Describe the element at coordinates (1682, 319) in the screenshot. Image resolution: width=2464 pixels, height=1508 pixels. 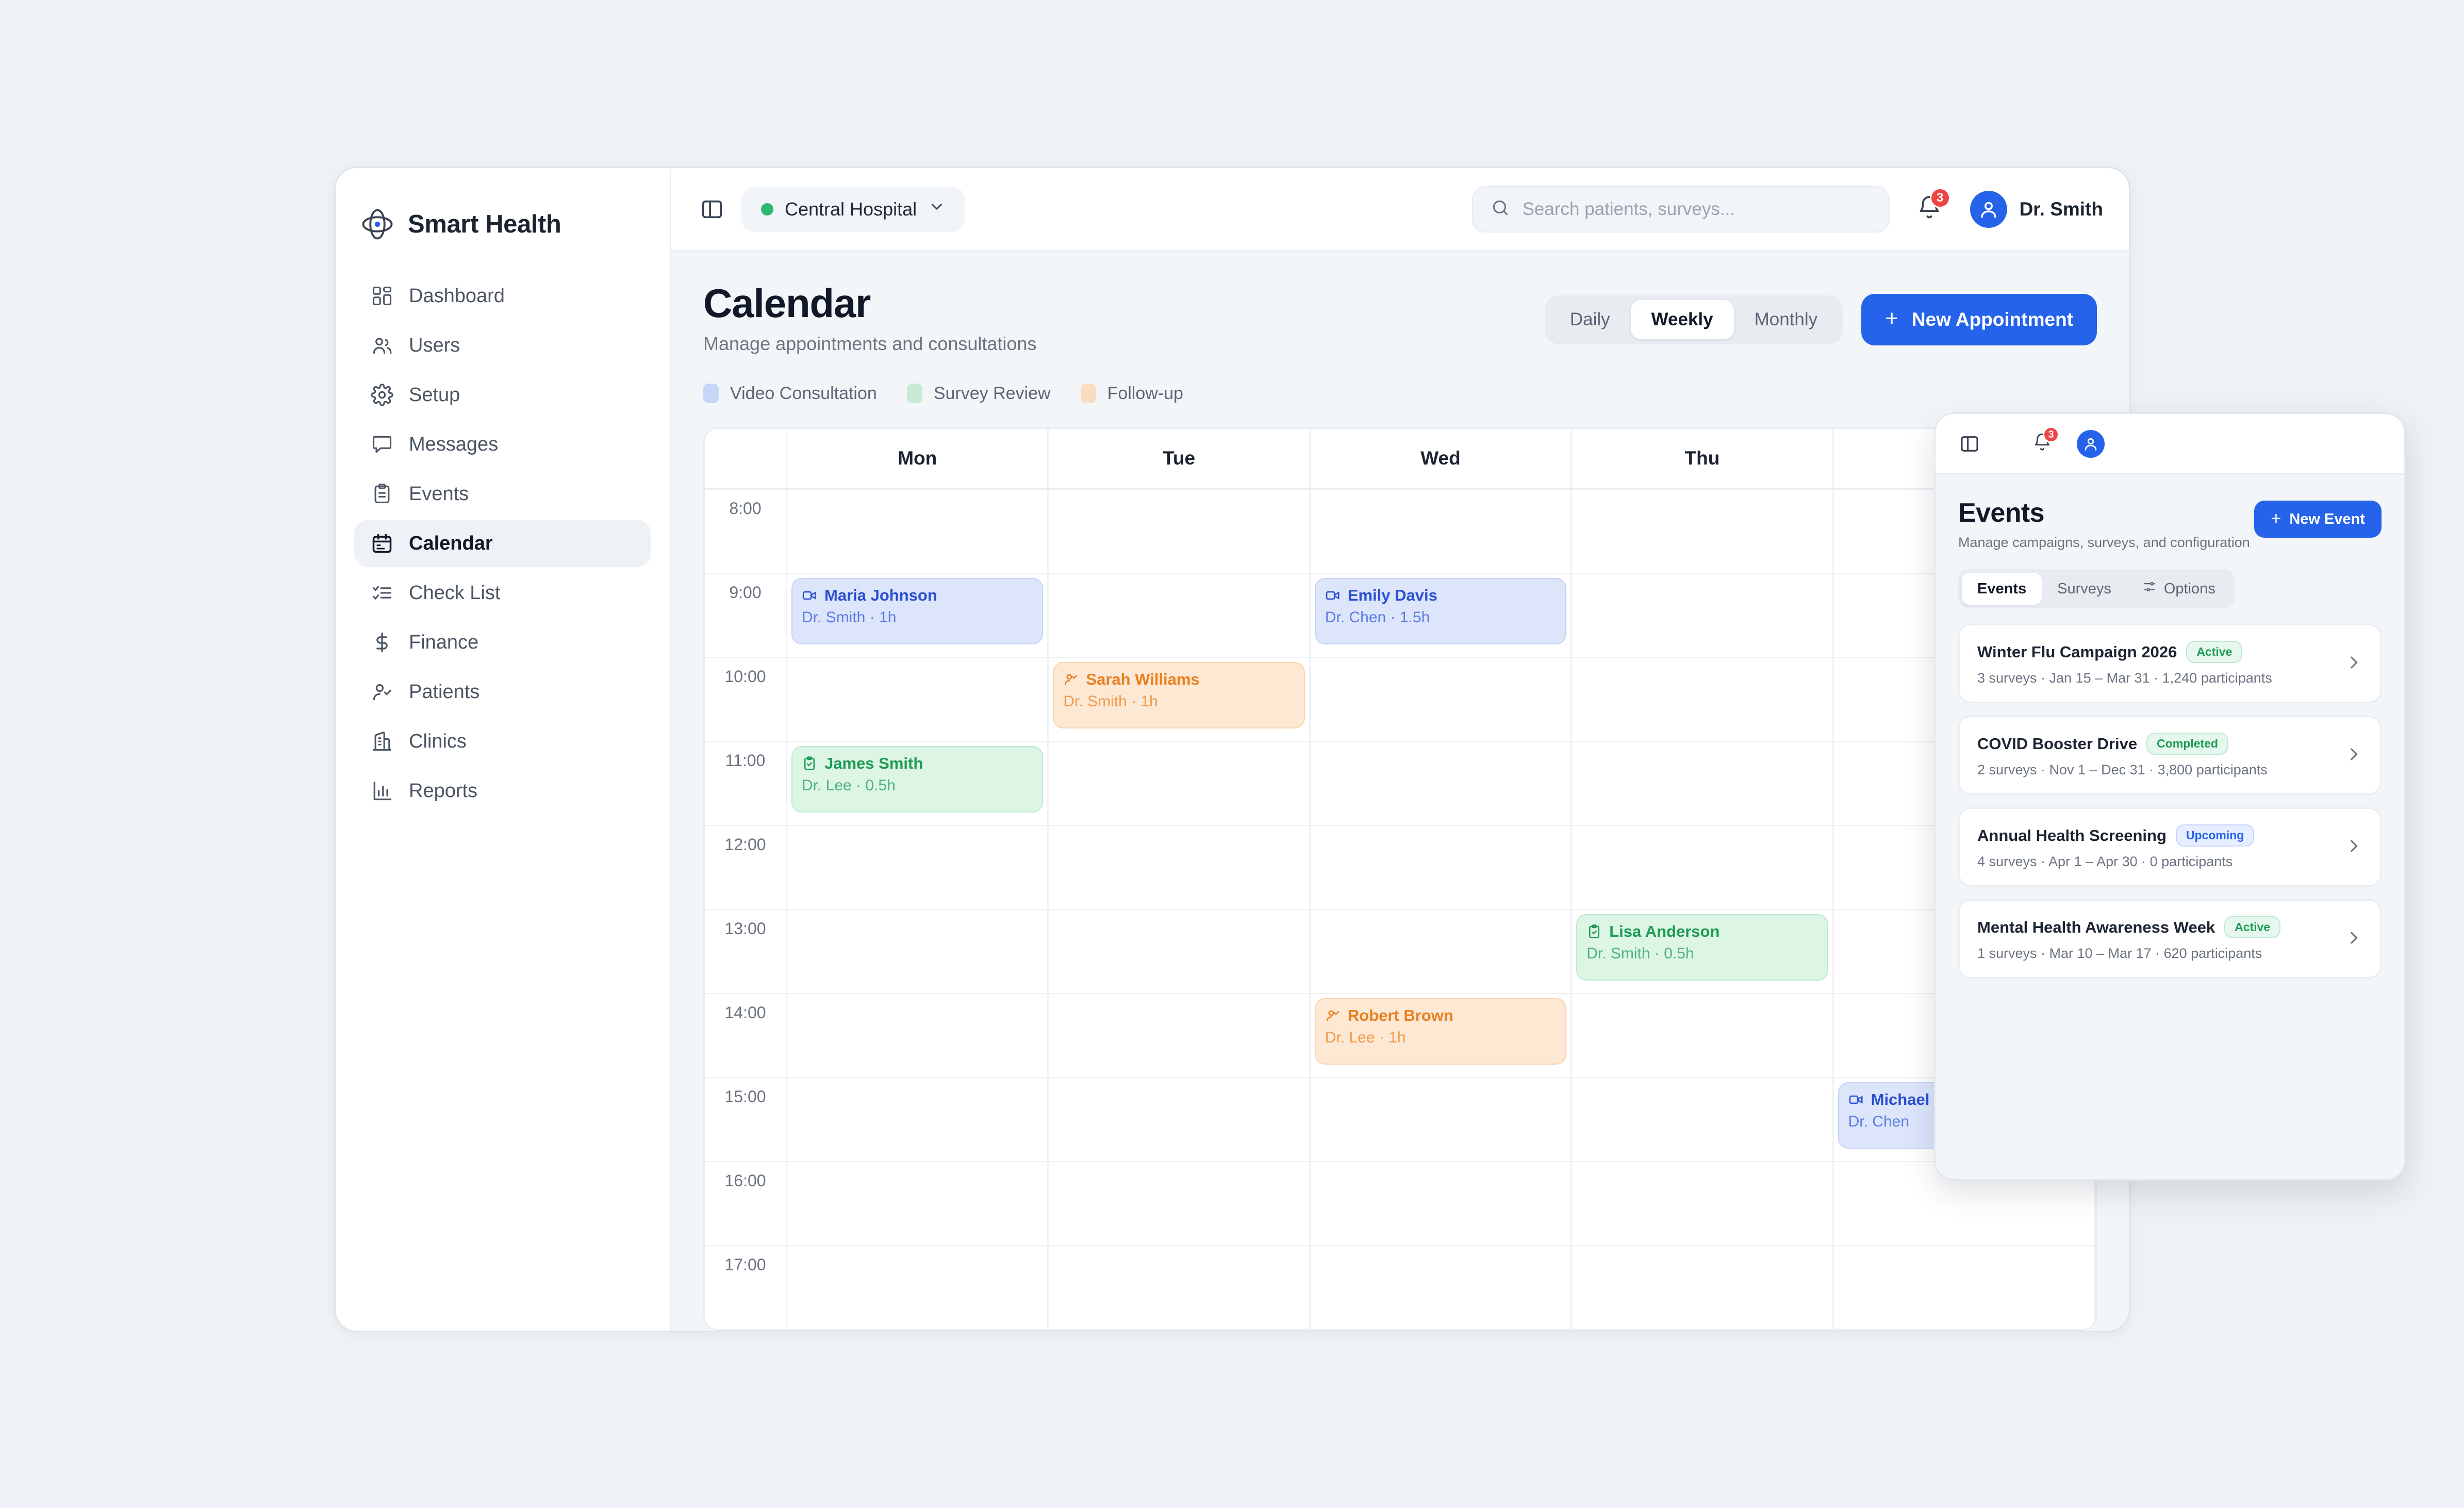
I see `view-weekly-button: Weekly` at that location.